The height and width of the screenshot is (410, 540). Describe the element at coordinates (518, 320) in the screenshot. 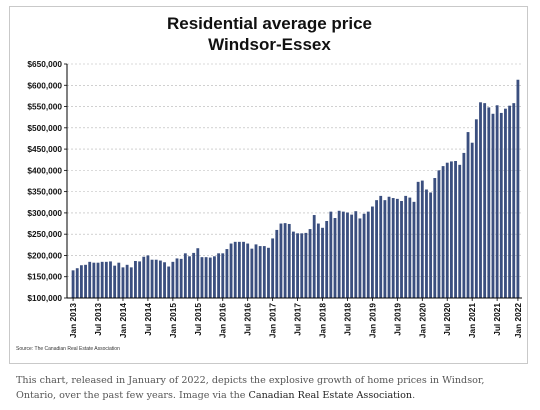

I see `x-tick-label: Jan 2022` at that location.